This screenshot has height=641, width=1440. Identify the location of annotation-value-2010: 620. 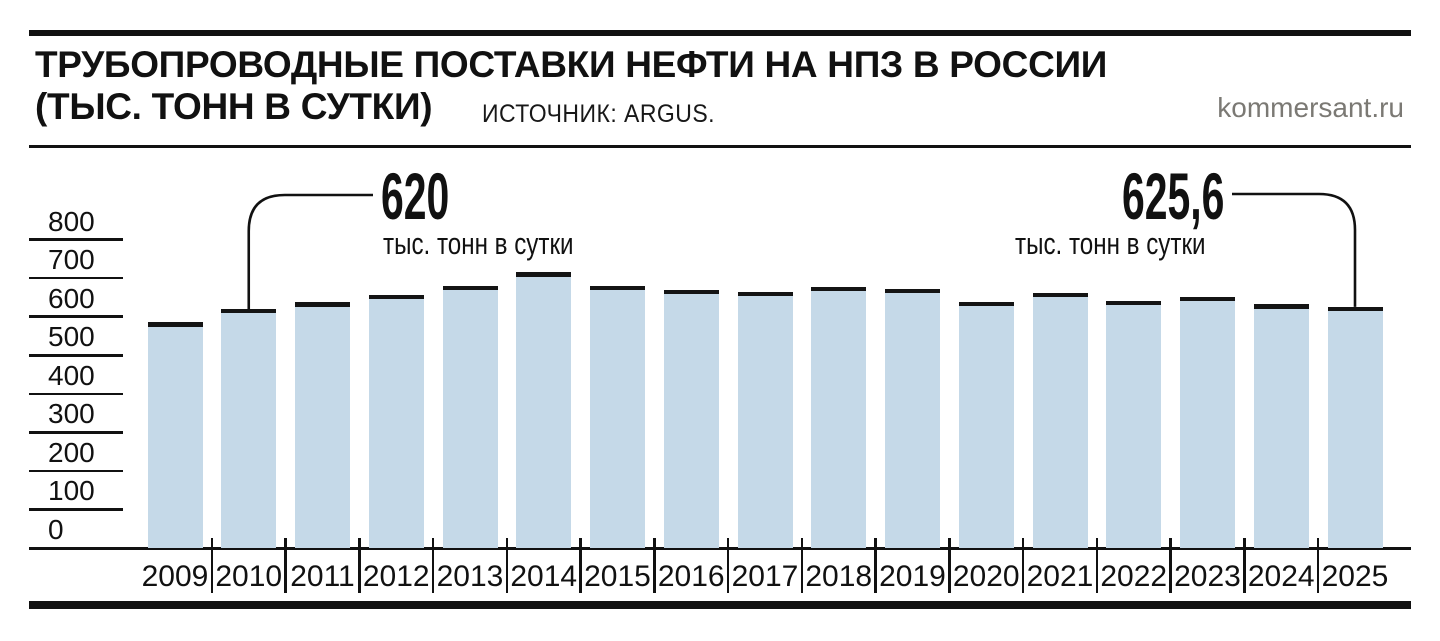
(415, 196).